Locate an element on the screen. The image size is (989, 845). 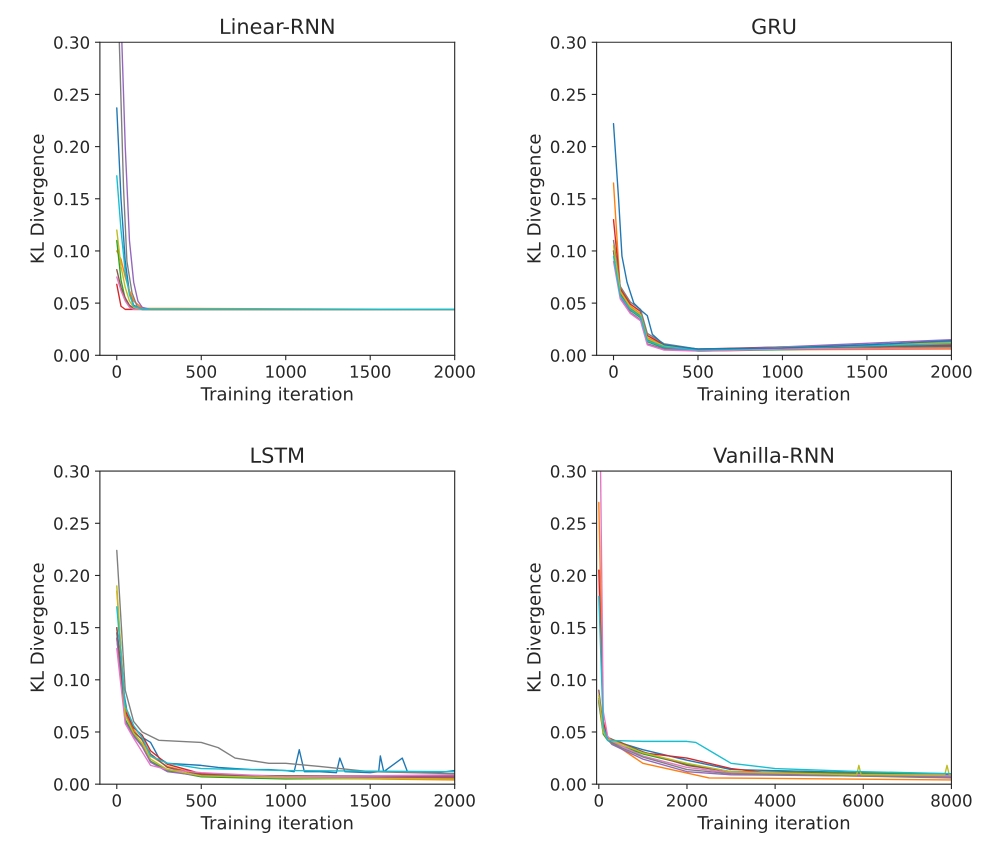
chart-title: LSTM is located at coordinates (278, 455).